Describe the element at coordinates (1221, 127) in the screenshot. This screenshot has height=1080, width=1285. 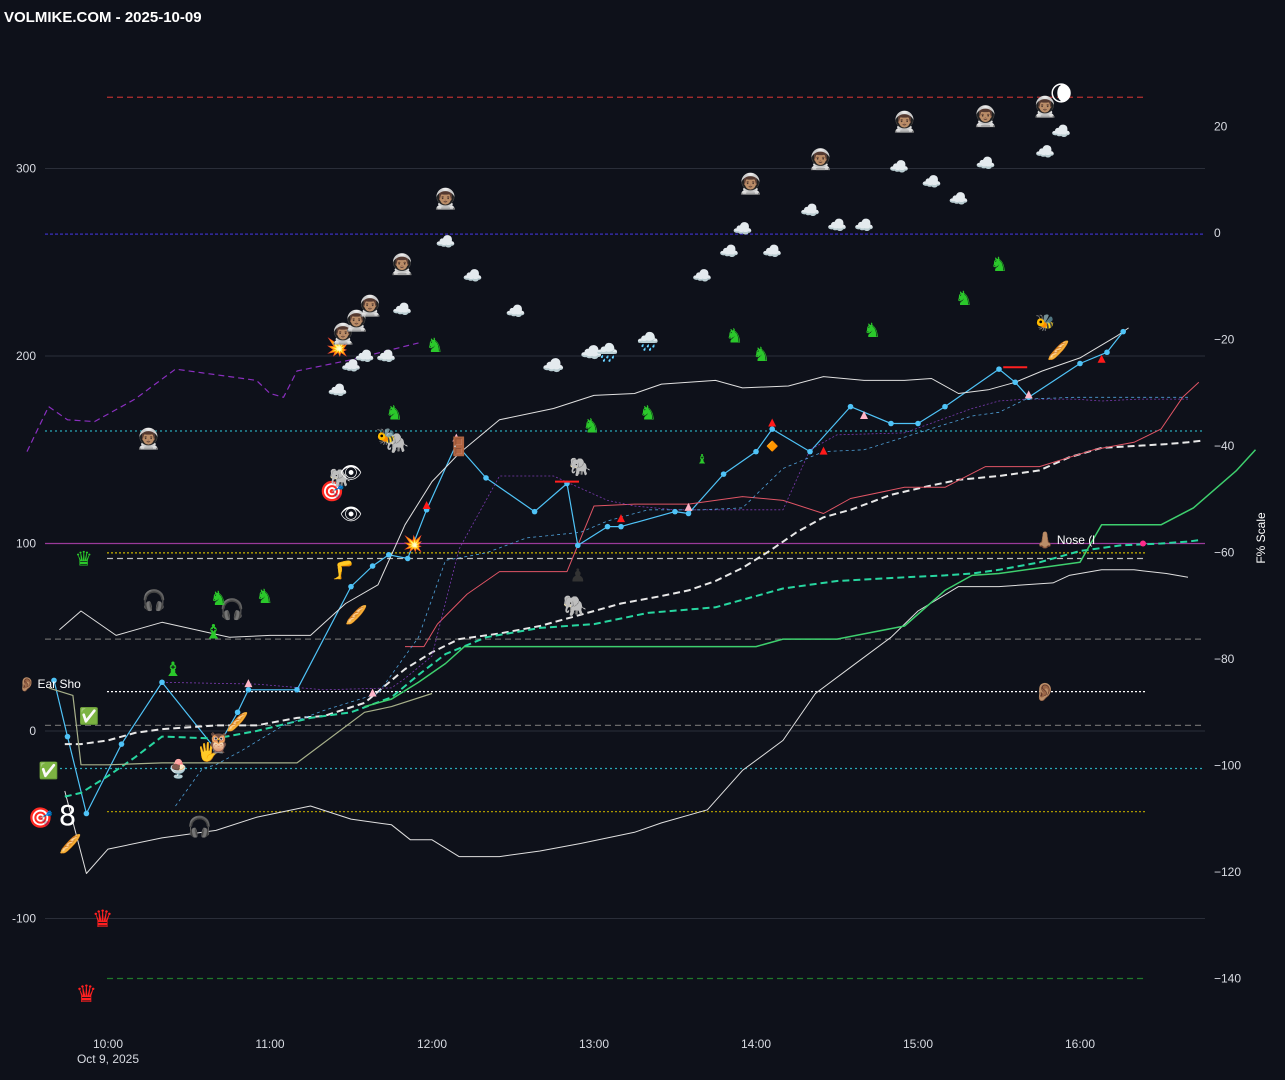
I see `y-right-tick-label: 20` at that location.